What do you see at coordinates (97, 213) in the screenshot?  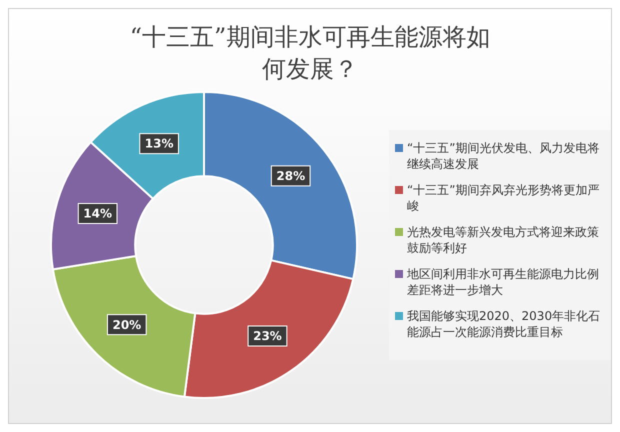 I see `data-label: 14%` at bounding box center [97, 213].